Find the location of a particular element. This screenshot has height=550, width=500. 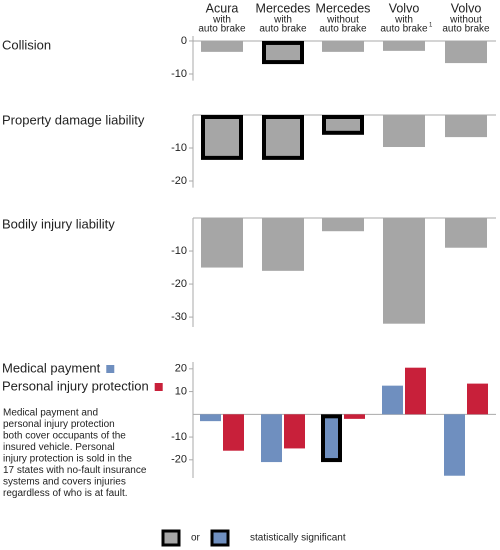

panel-title: Collision is located at coordinates (26, 44).